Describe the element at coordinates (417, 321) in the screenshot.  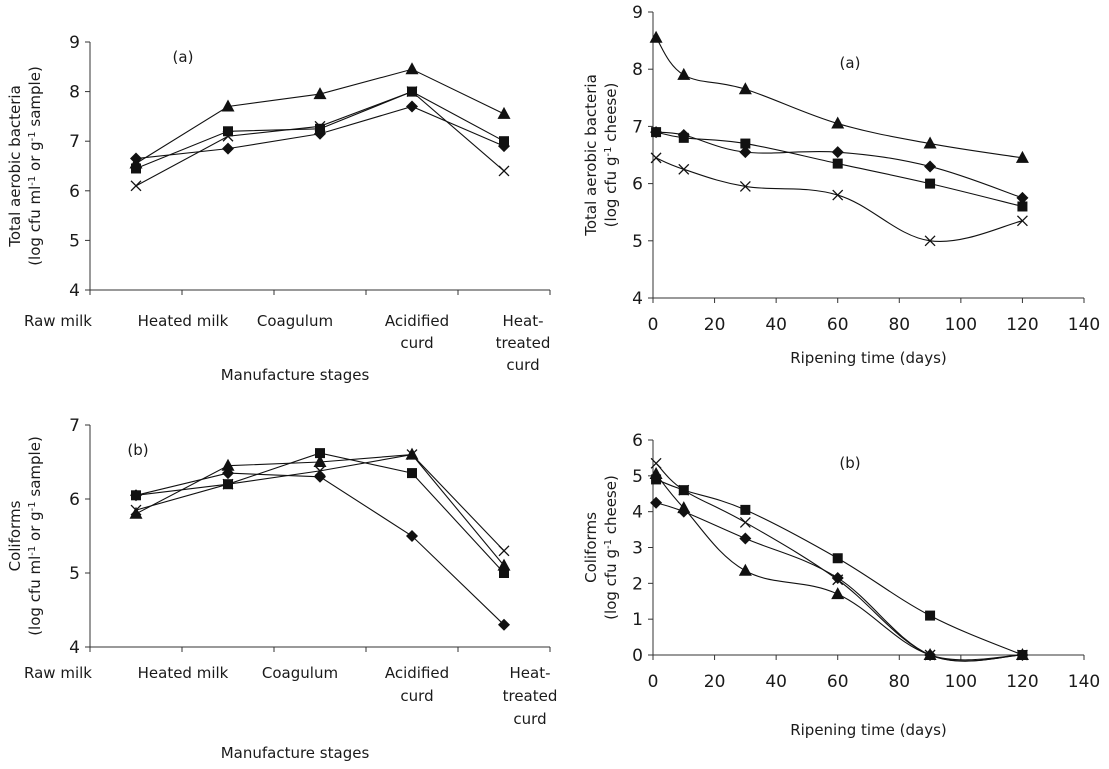
I see `x-category-label: Acidified` at that location.